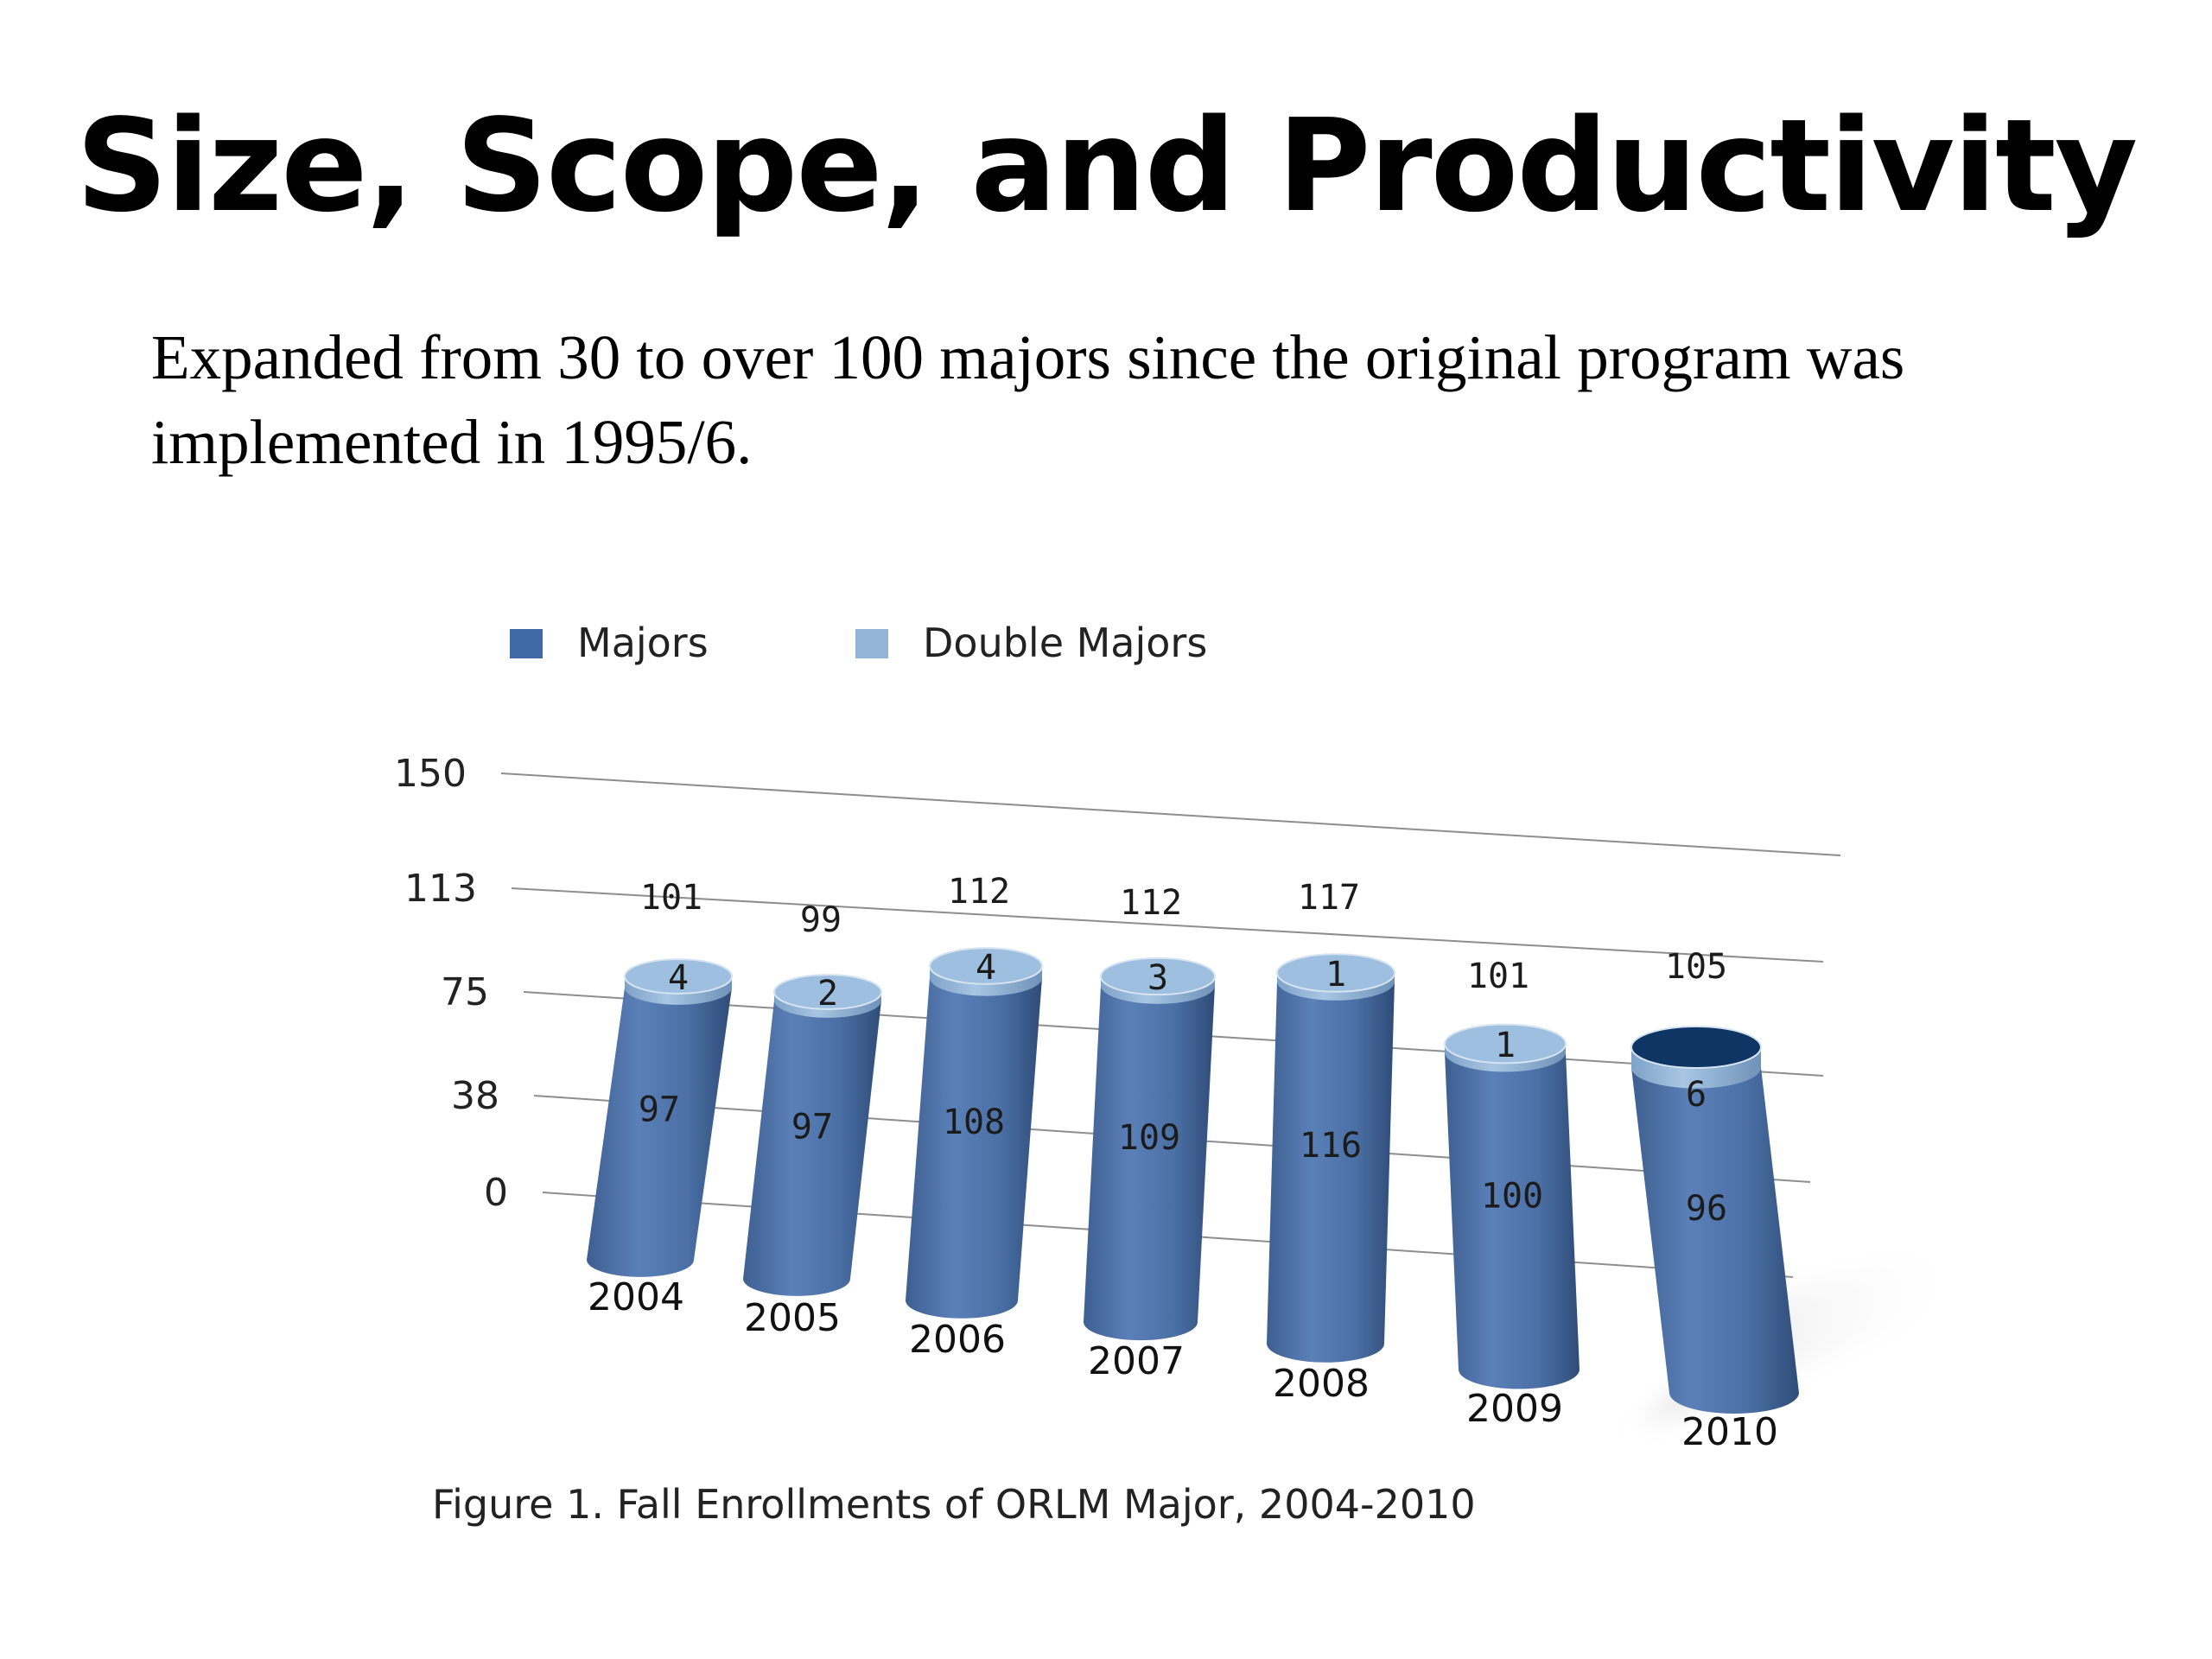  What do you see at coordinates (1512, 1197) in the screenshot?
I see `label-majors-2009: 100` at bounding box center [1512, 1197].